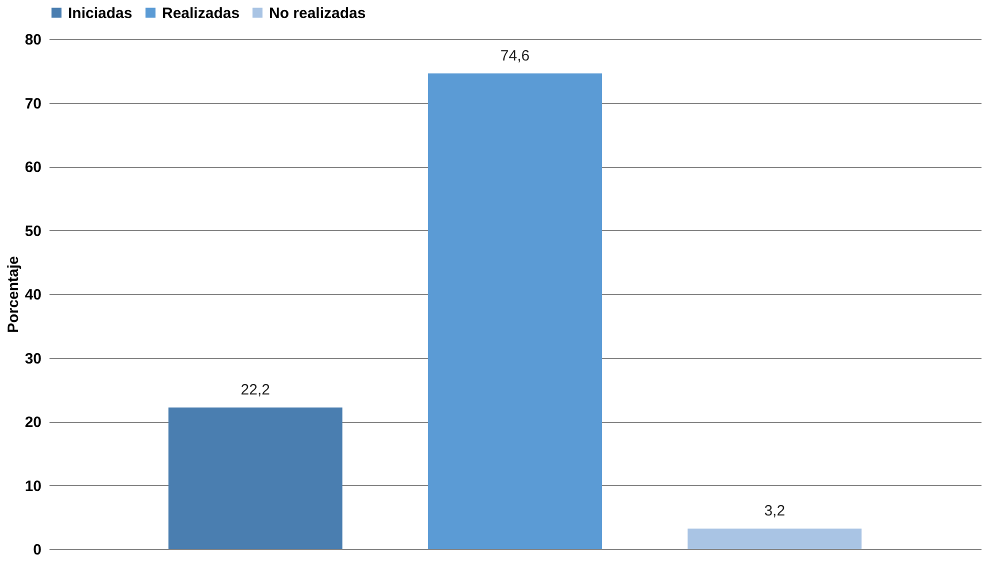  I want to click on data-label: 74,6, so click(515, 55).